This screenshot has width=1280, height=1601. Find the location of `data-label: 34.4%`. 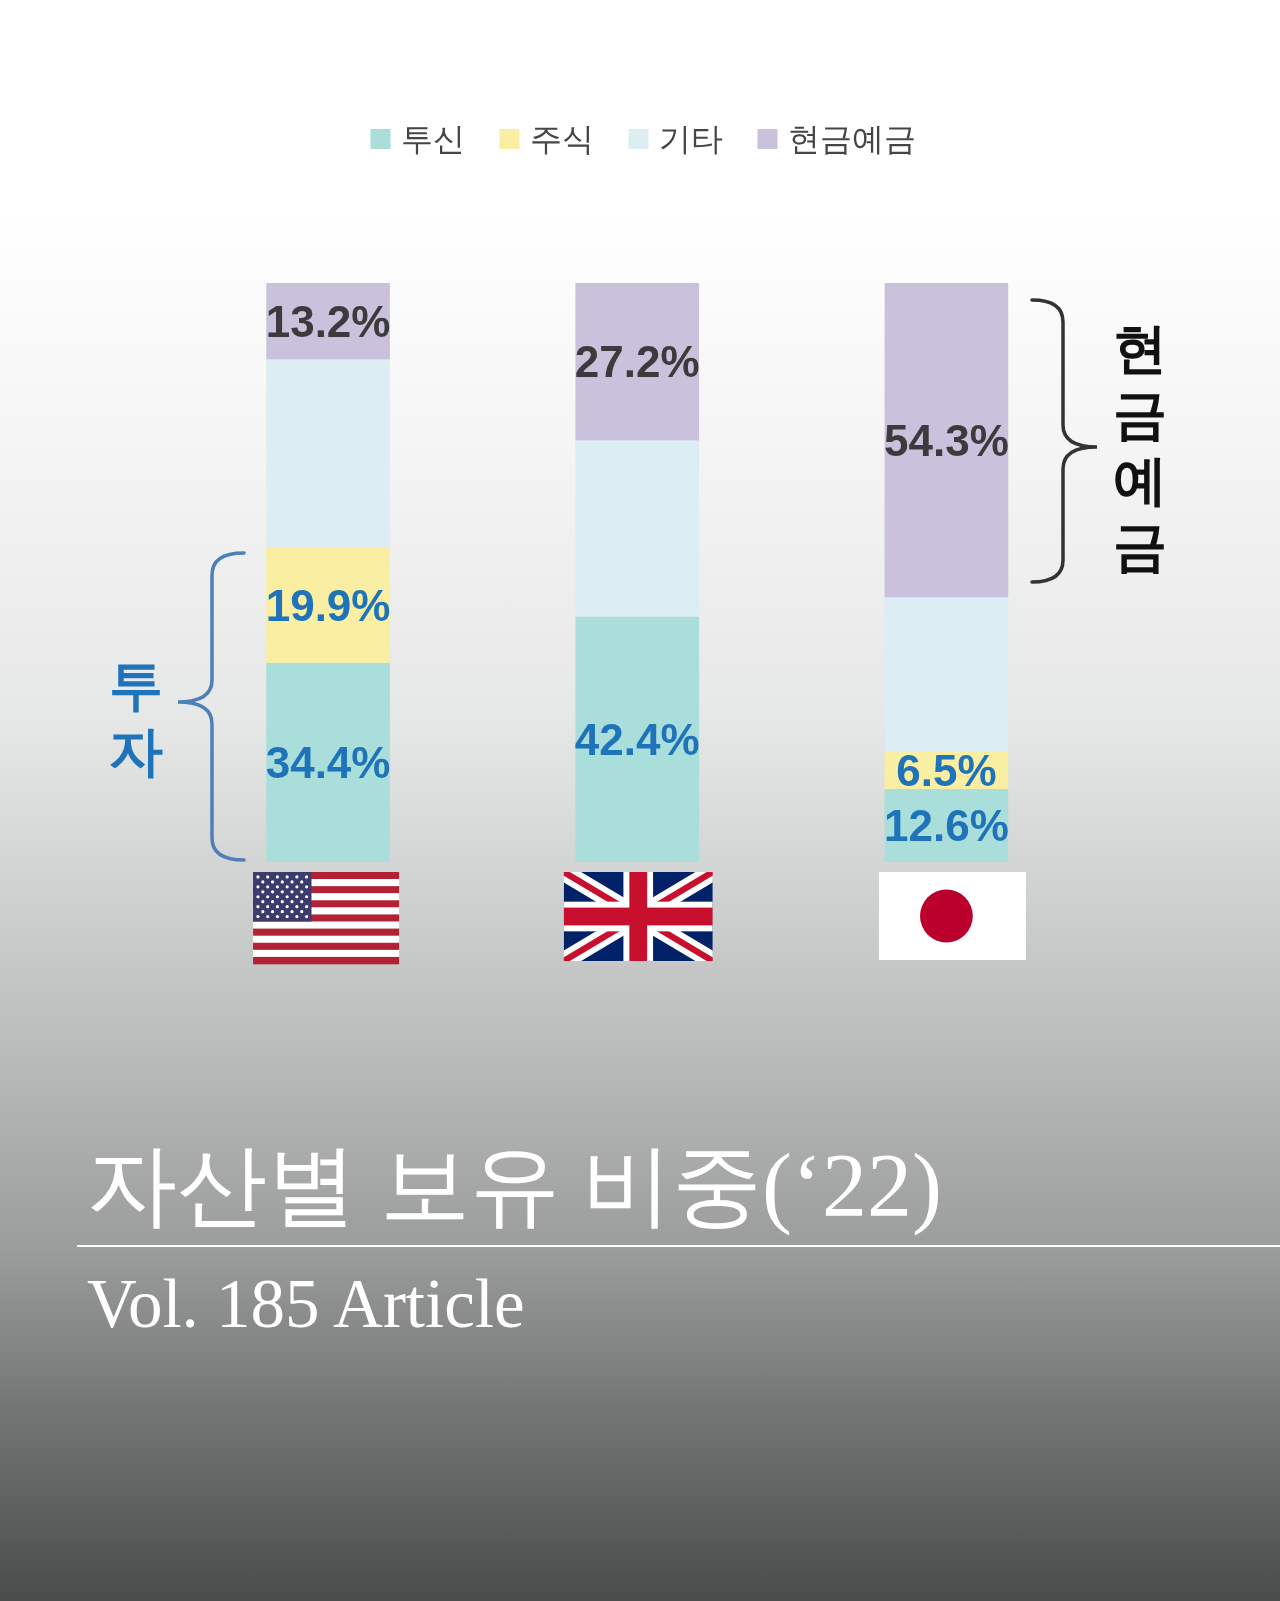

data-label: 34.4% is located at coordinates (328, 762).